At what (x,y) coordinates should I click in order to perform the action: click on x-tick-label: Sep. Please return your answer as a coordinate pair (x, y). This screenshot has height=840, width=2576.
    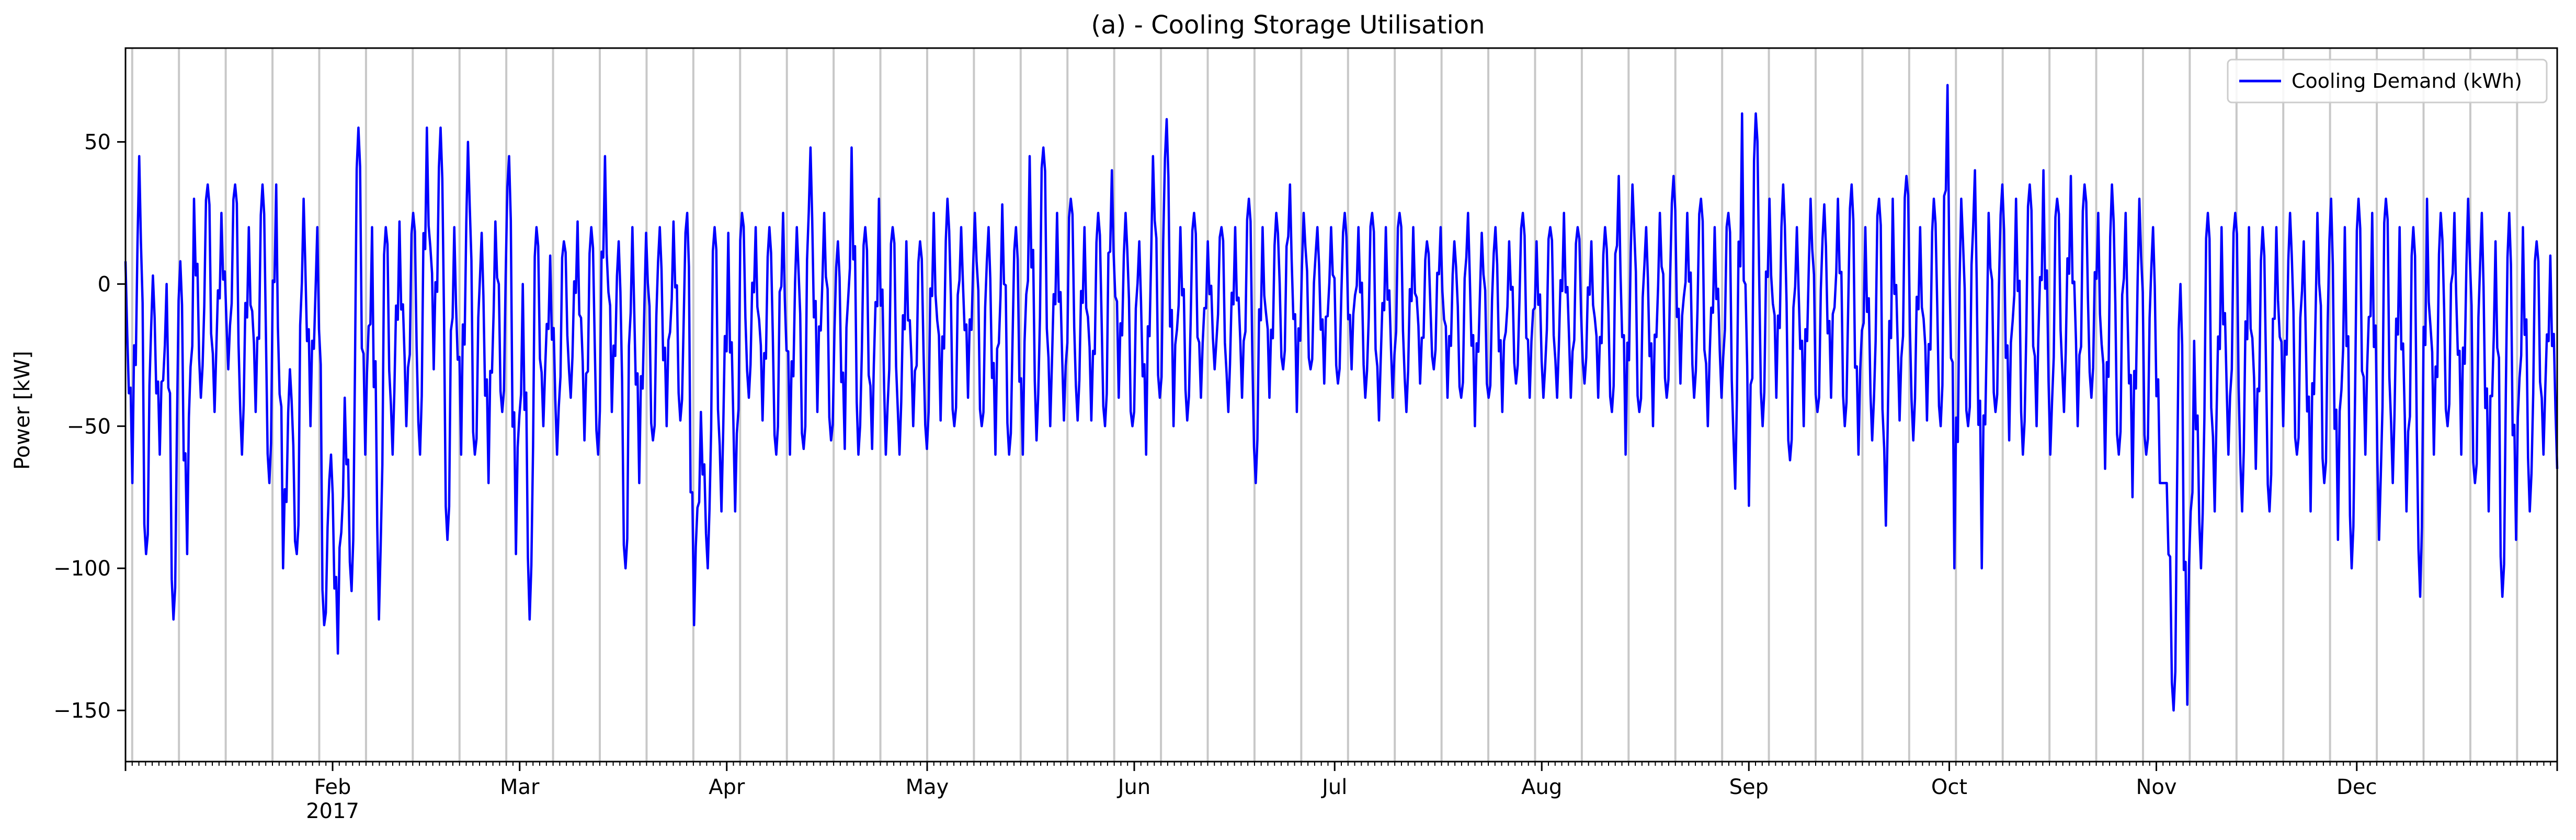
    Looking at the image, I should click on (1749, 787).